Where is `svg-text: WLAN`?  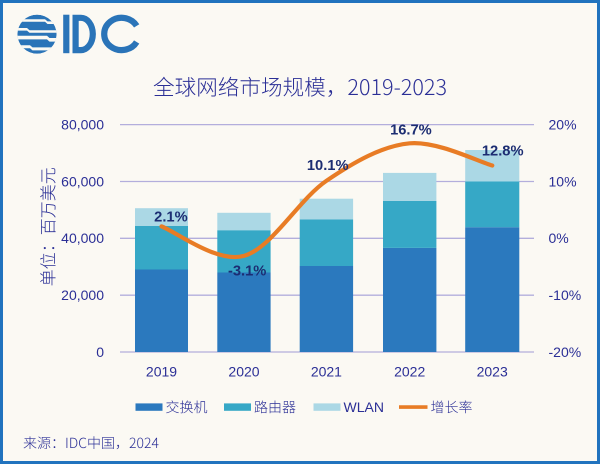 svg-text: WLAN is located at coordinates (364, 407).